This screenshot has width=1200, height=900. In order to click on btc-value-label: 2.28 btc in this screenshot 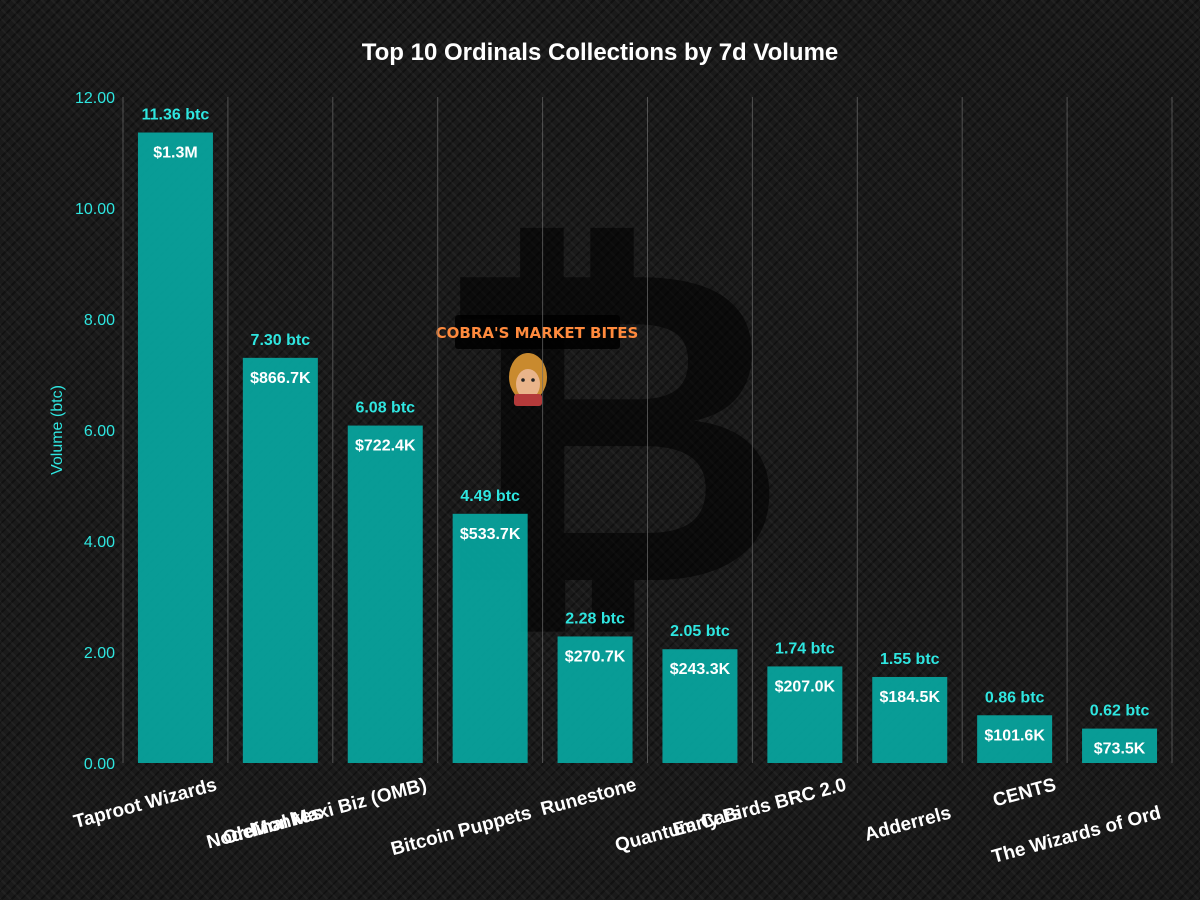, I will do `click(595, 618)`.